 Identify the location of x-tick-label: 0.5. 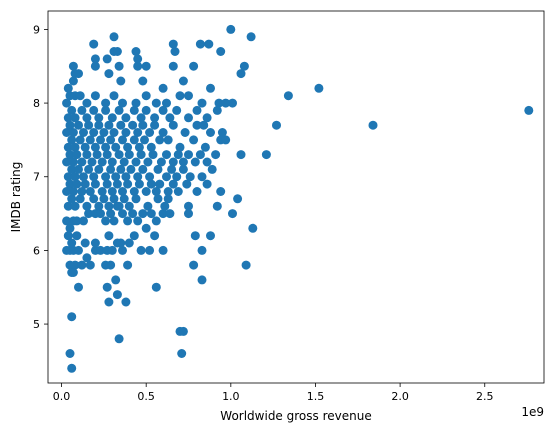
(146, 396).